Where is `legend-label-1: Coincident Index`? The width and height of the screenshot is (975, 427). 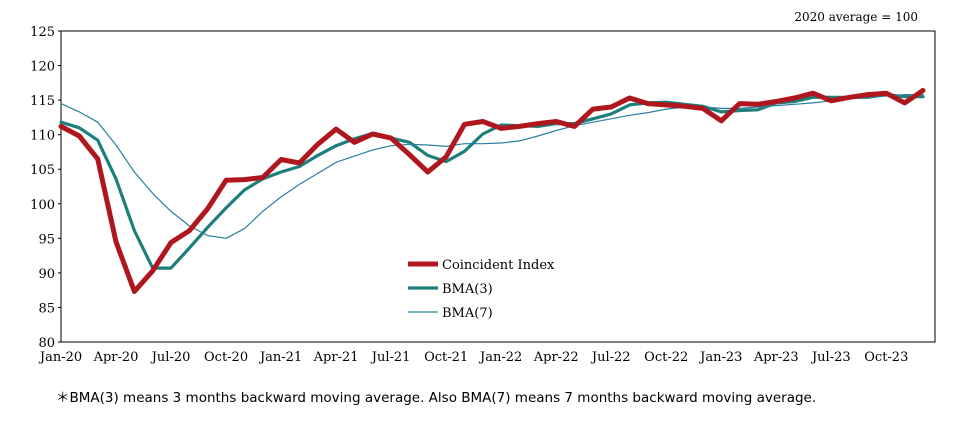
legend-label-1: Coincident Index is located at coordinates (498, 265).